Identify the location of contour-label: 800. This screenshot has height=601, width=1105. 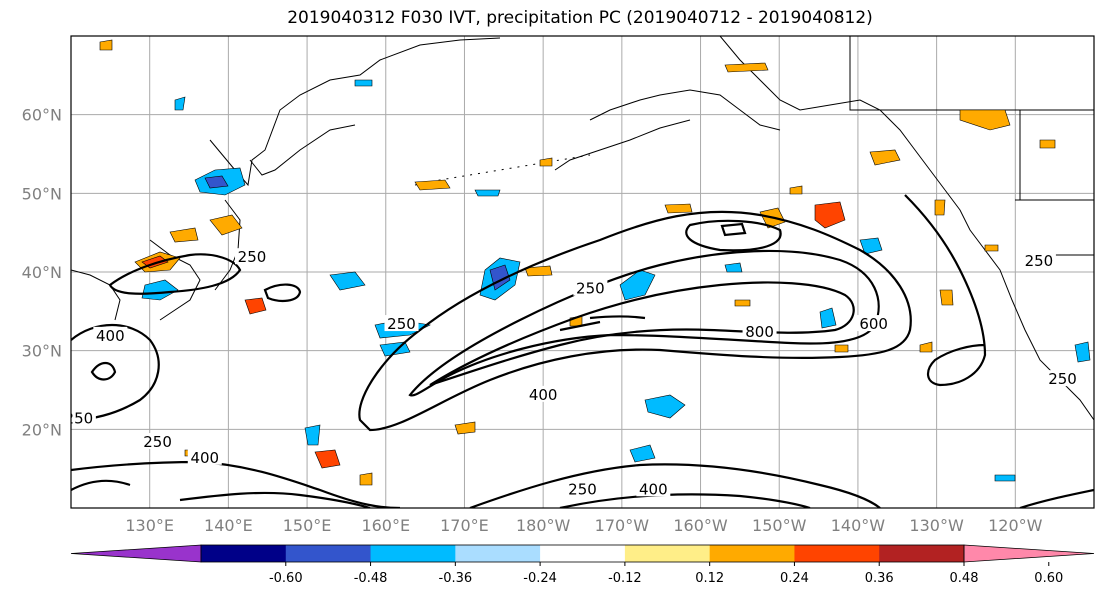
(759, 332).